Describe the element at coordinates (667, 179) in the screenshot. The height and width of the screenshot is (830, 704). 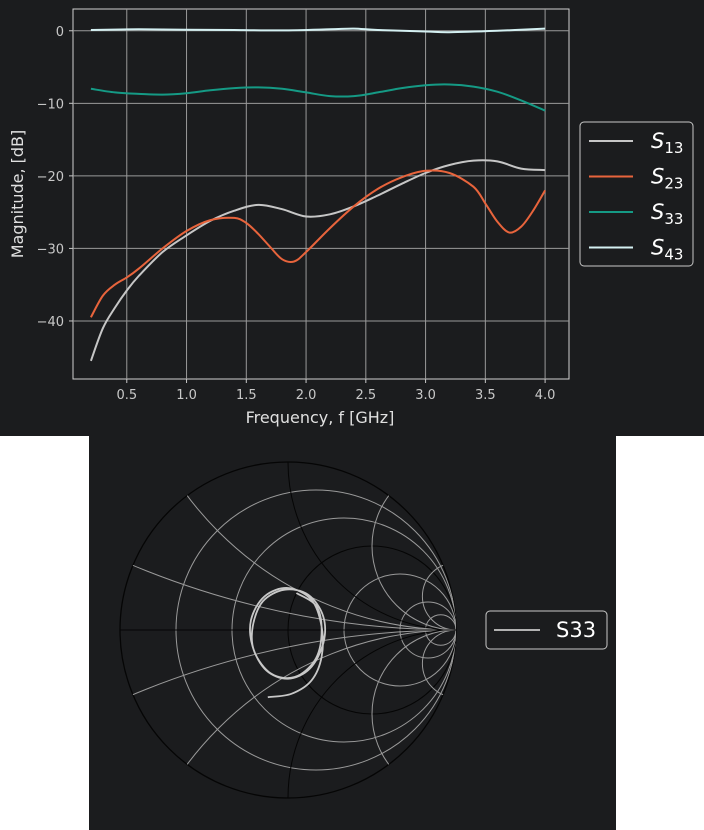
I see `legend-label-s23: S23` at that location.